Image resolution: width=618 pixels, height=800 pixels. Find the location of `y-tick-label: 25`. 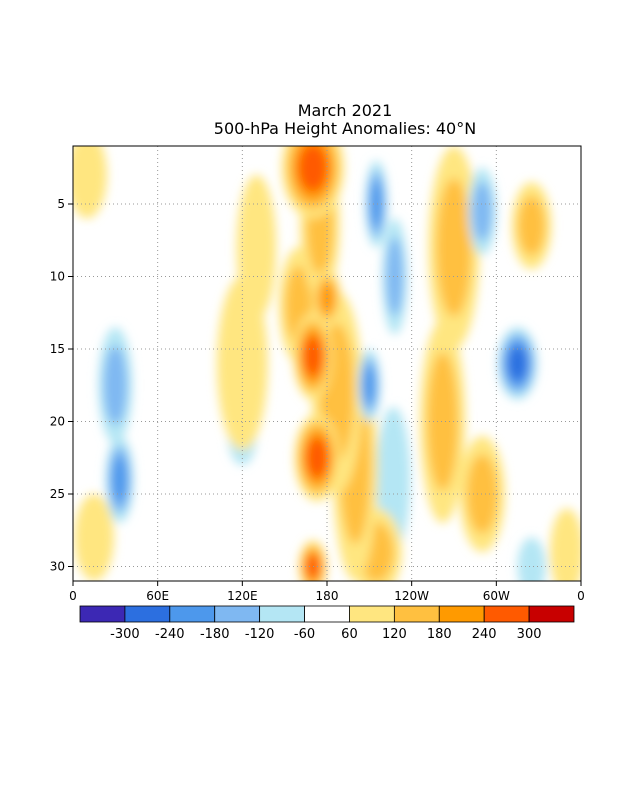

y-tick-label: 25 is located at coordinates (57, 494).